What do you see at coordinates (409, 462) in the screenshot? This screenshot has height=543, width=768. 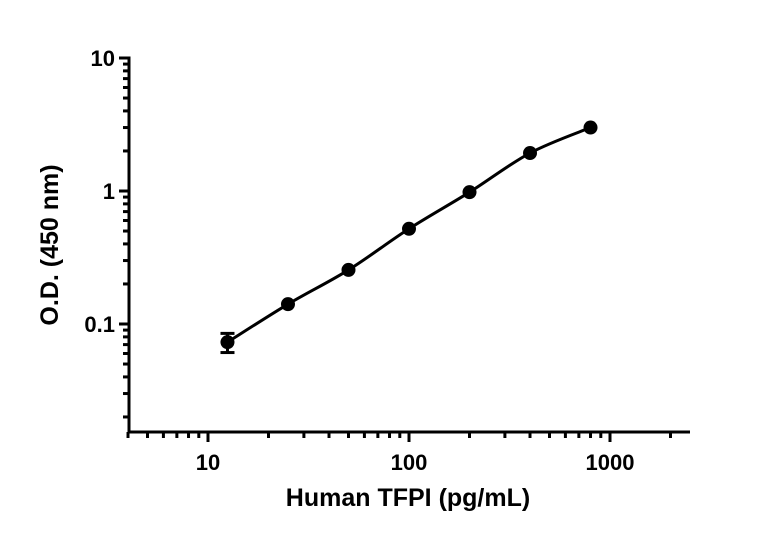 I see `x-tick-label: 100` at bounding box center [409, 462].